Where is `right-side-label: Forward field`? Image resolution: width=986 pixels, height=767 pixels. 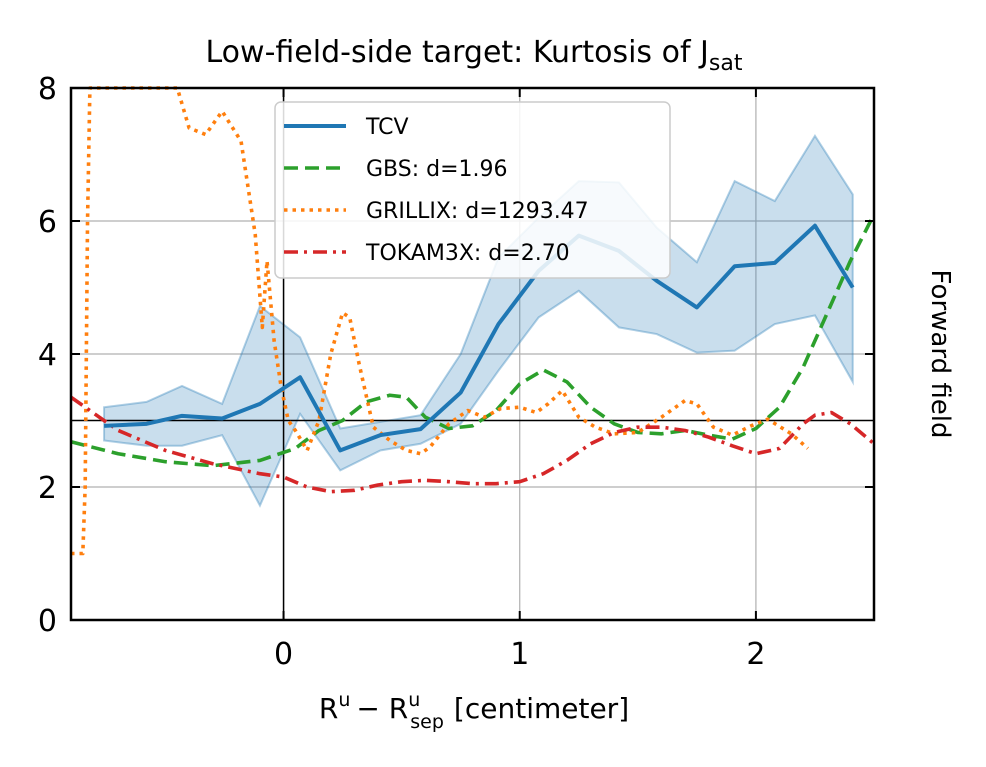
right-side-label: Forward field is located at coordinates (940, 354).